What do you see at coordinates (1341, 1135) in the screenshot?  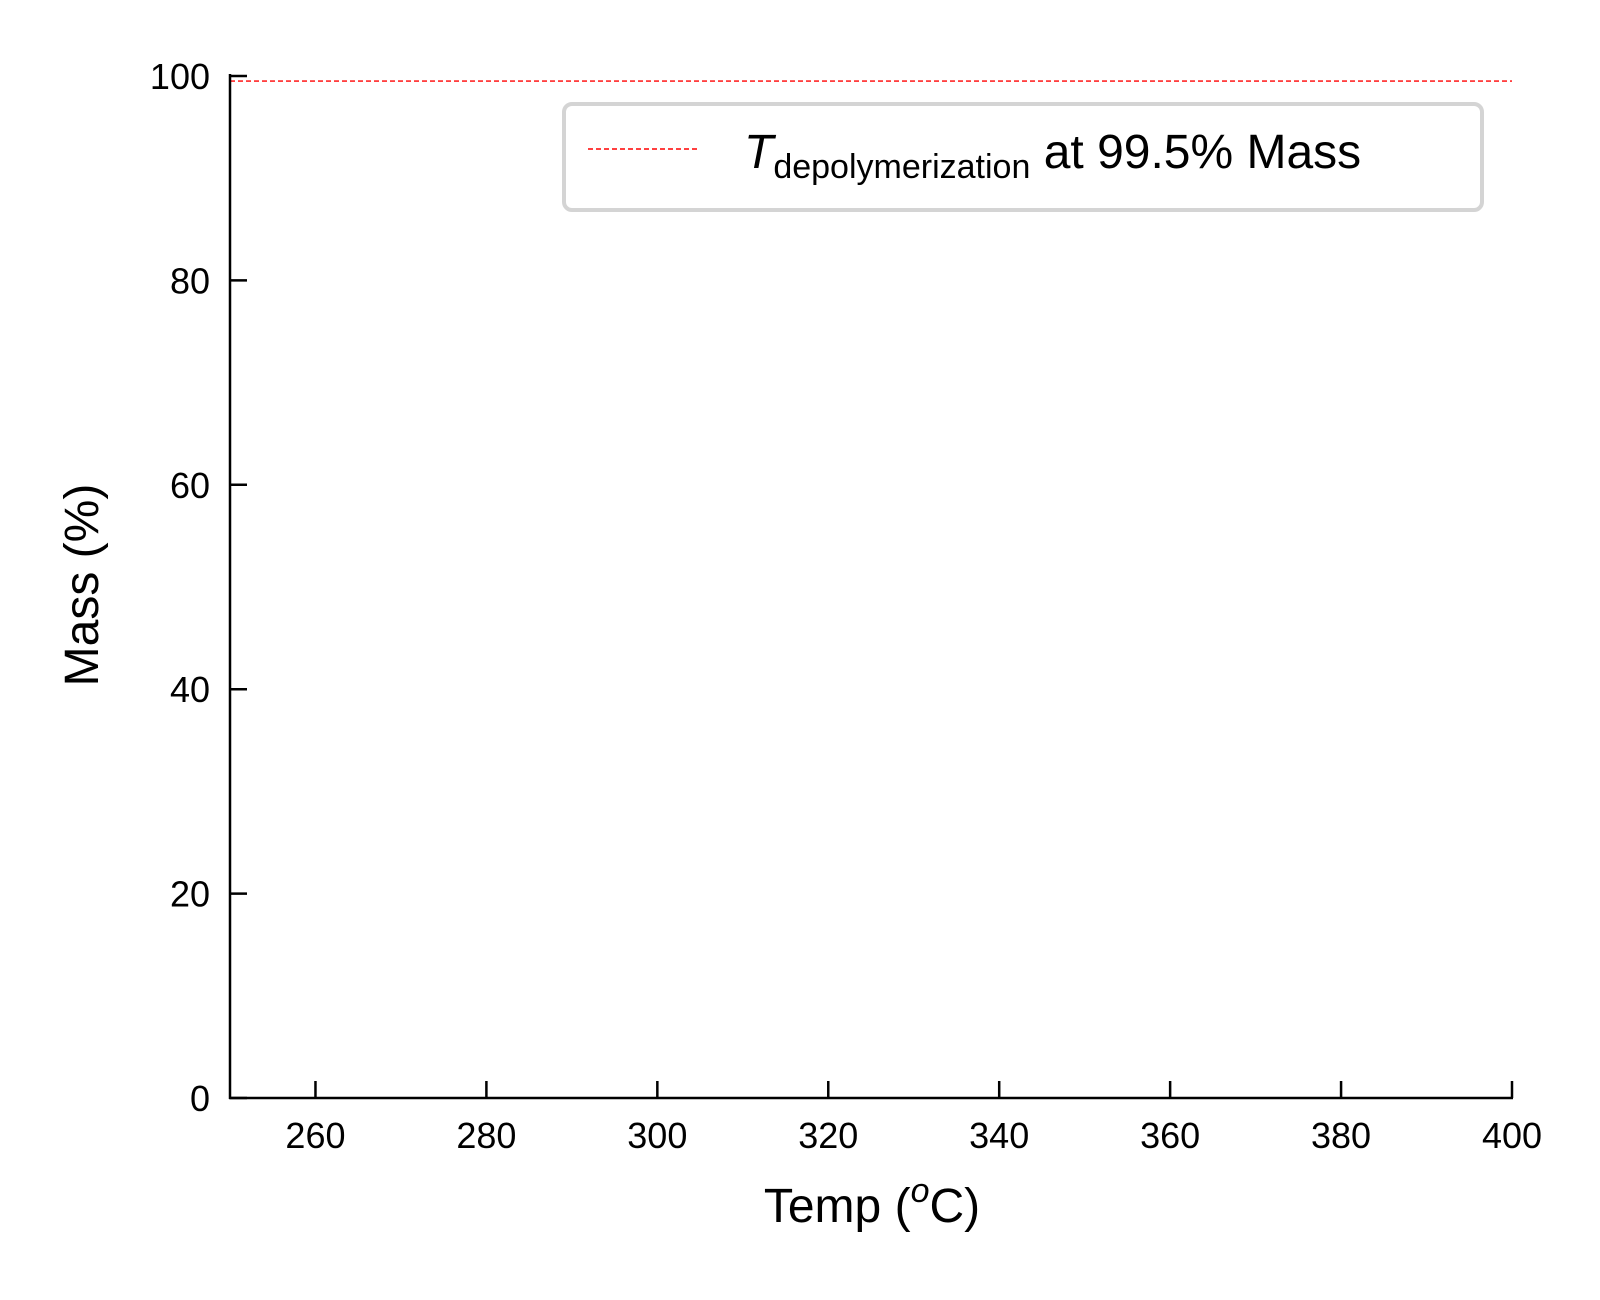 I see `x-tick-label: 380` at bounding box center [1341, 1135].